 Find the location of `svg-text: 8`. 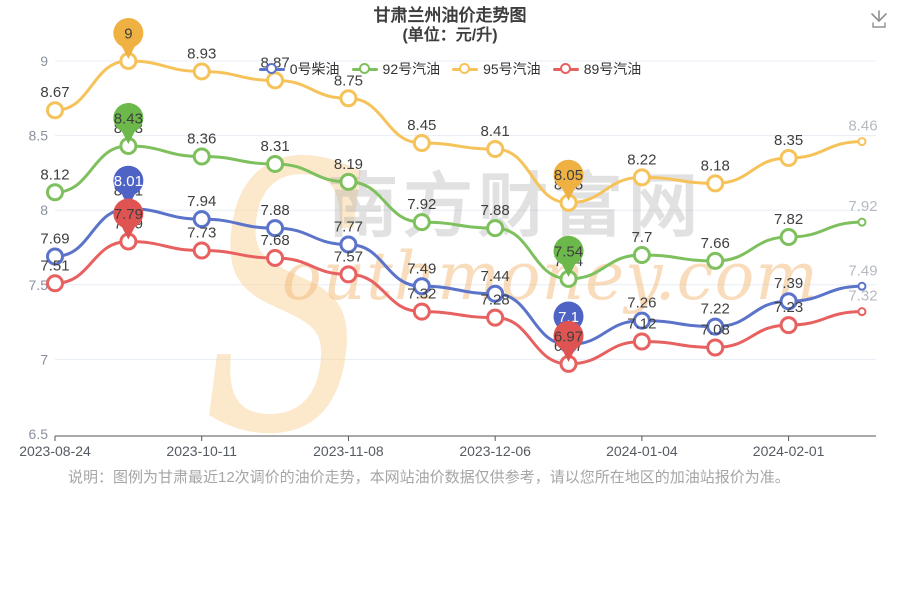

svg-text: 8 is located at coordinates (44, 210).